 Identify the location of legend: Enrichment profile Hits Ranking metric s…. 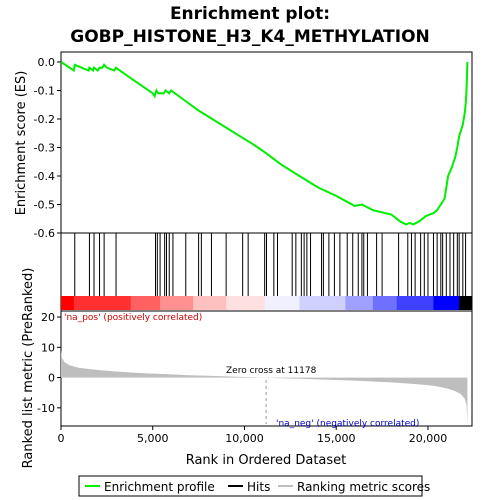
(254, 486).